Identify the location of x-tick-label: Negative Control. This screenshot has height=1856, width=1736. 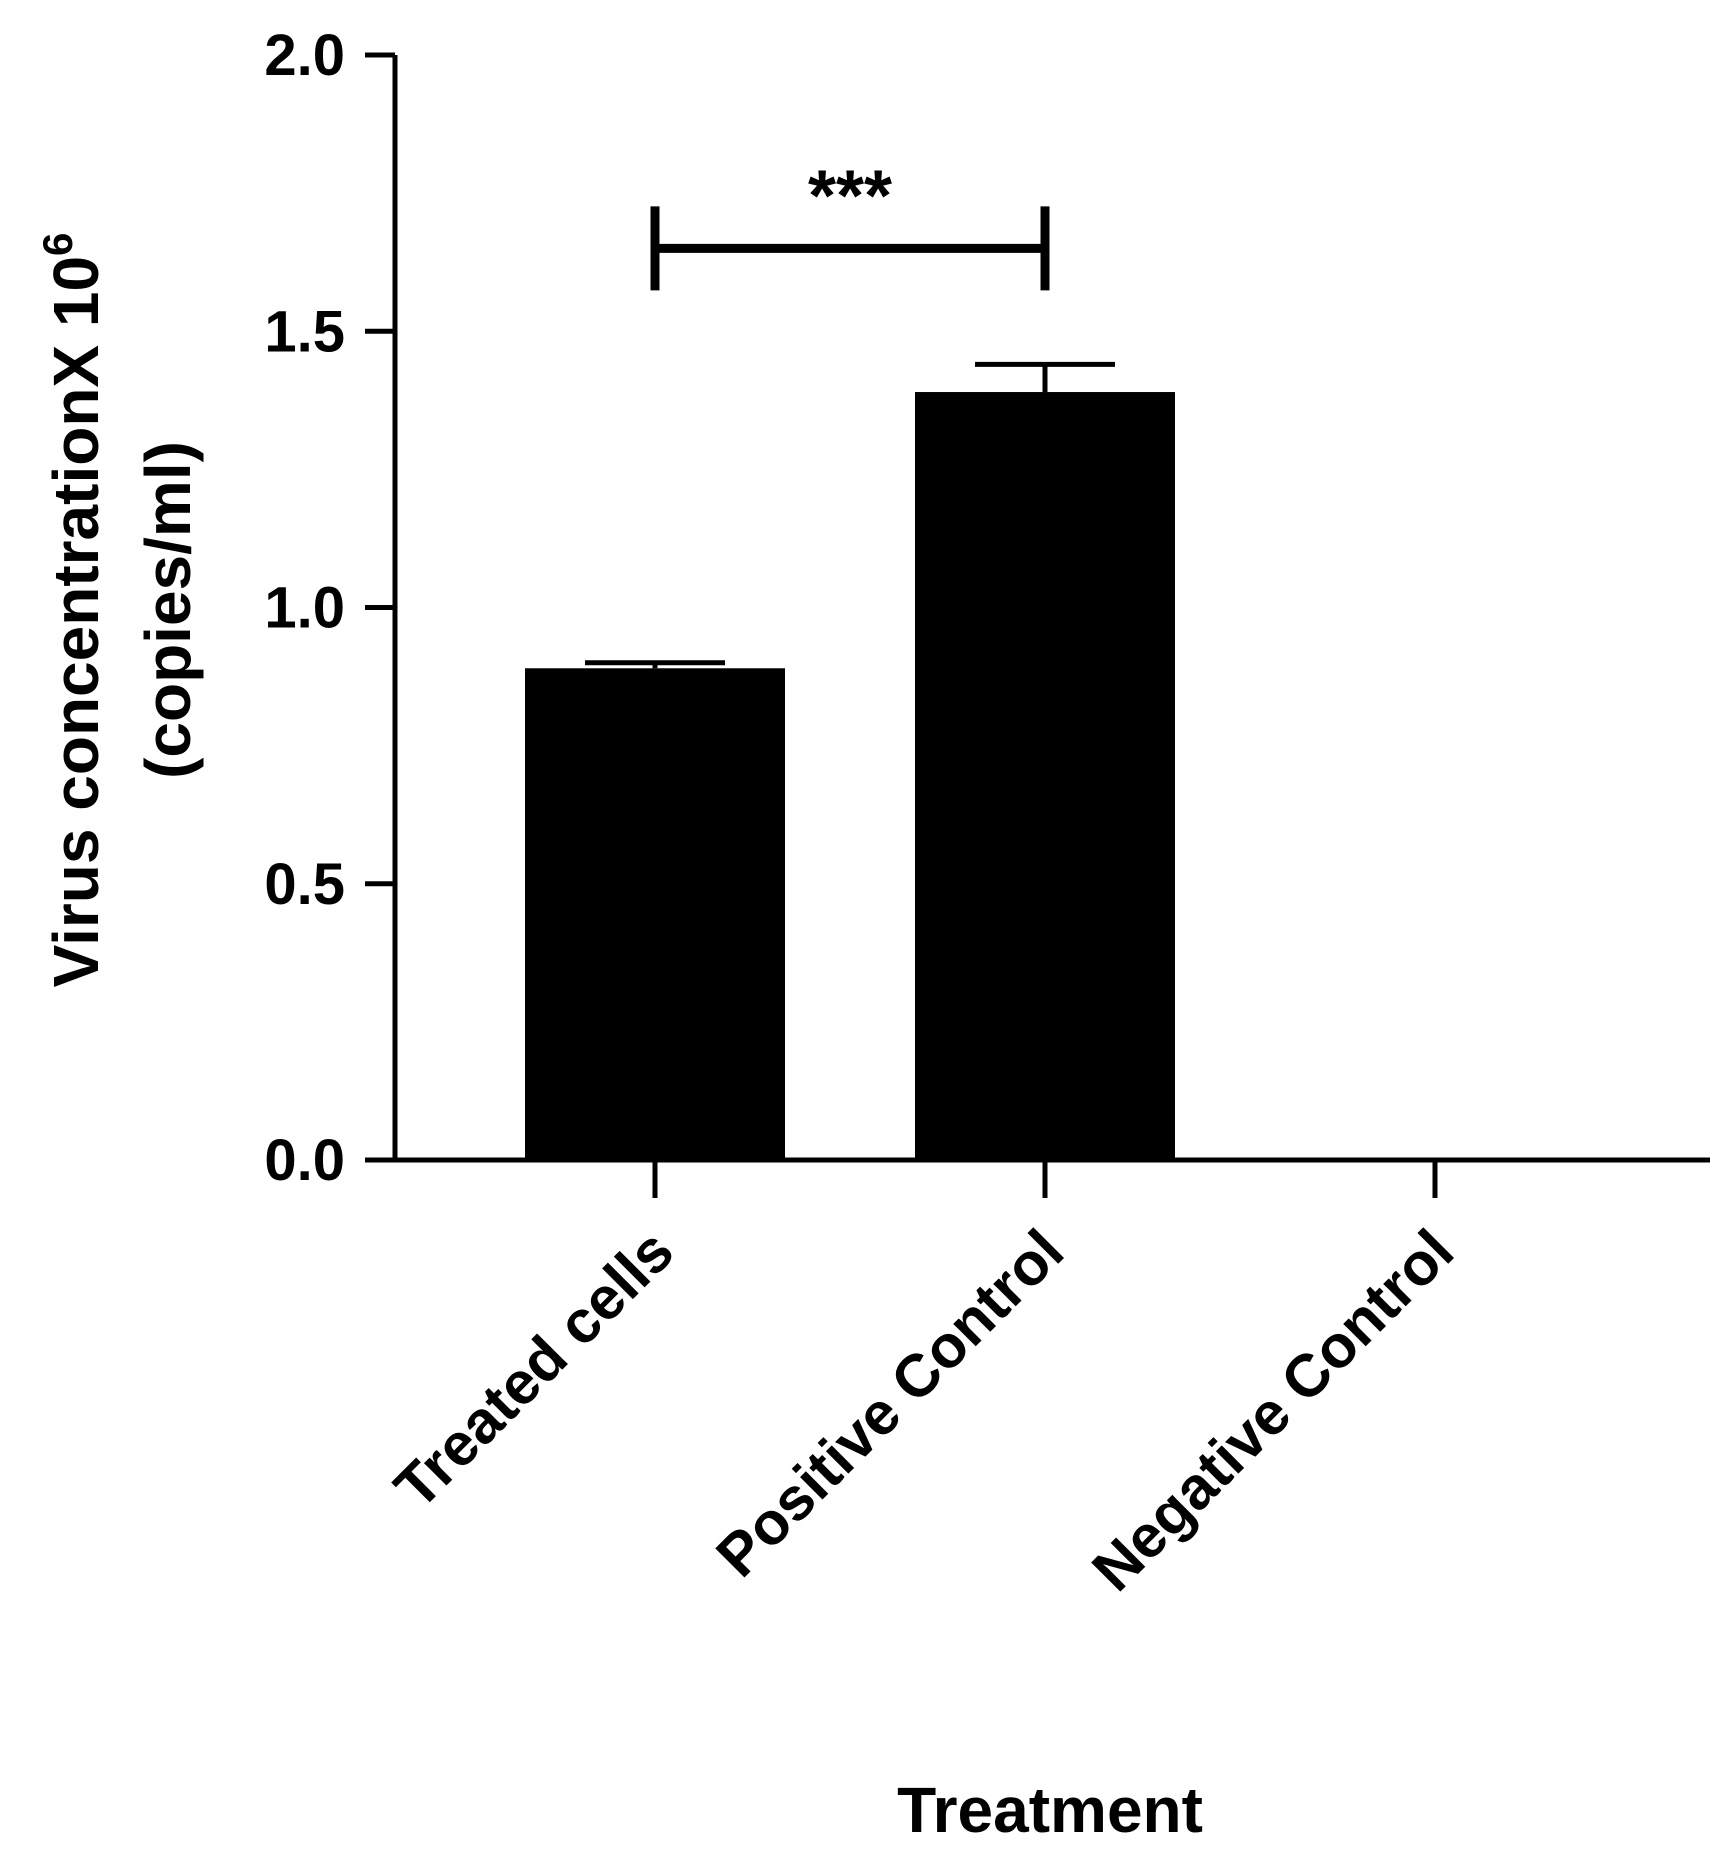
(1272, 1410).